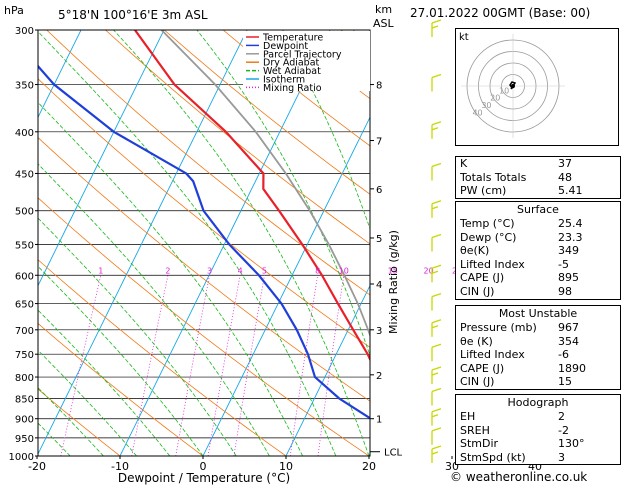 The image size is (629, 486). I want to click on table-row: Lifted Index -5, so click(538, 265).